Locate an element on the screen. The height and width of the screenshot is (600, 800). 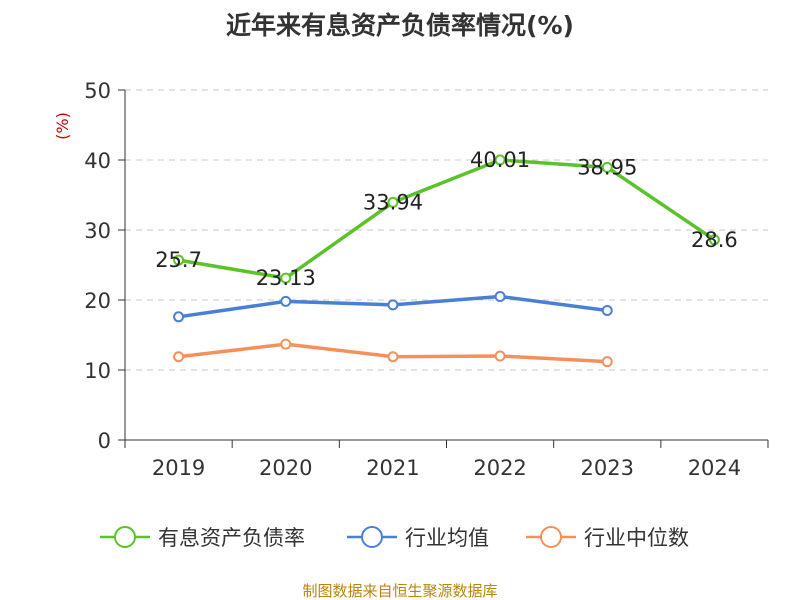
data-point-1-2023 is located at coordinates (607, 310).